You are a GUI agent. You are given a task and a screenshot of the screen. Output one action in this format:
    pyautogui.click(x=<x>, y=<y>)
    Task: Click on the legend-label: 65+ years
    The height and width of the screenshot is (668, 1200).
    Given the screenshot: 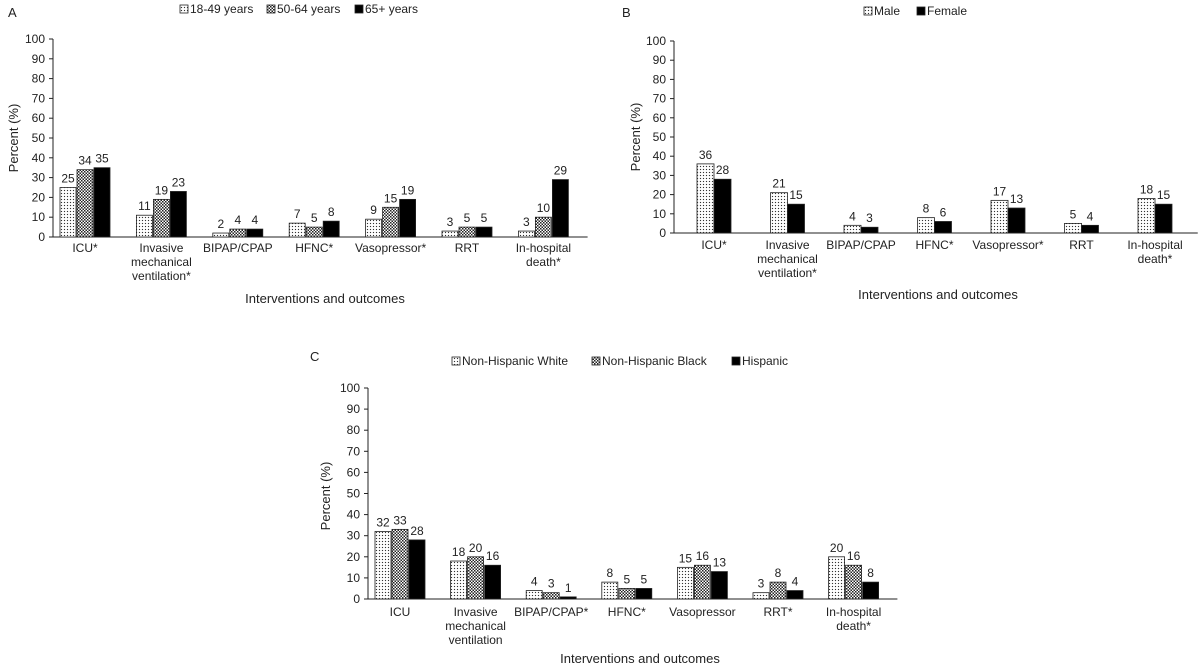 What is the action you would take?
    pyautogui.click(x=391, y=9)
    